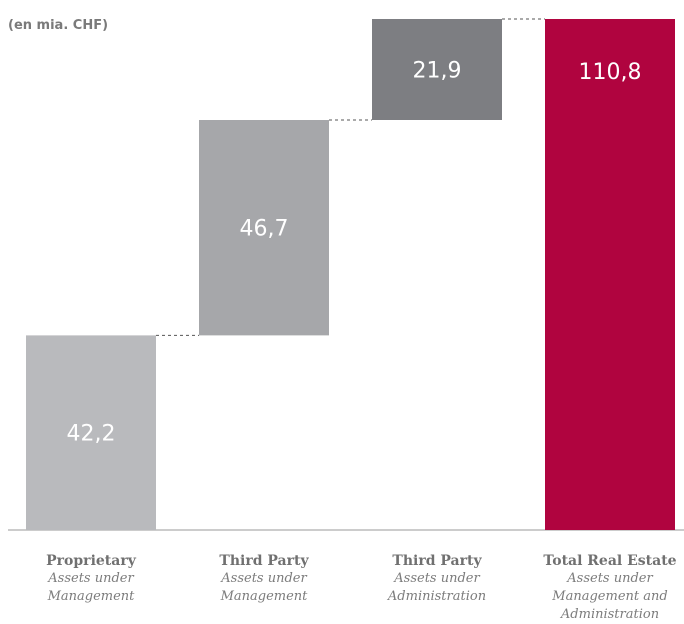  Describe the element at coordinates (610, 561) in the screenshot. I see `category-title: Total Real Estate` at that location.